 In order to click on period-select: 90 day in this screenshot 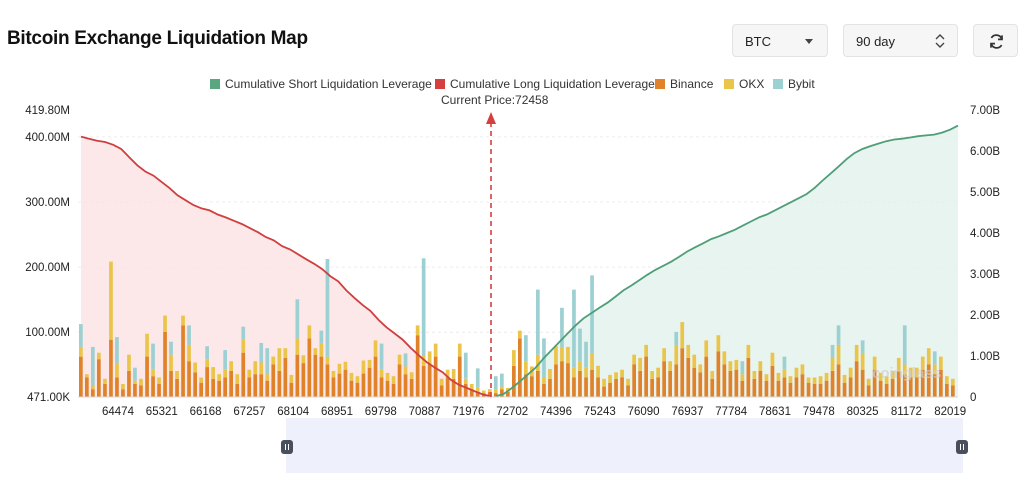, I will do `click(900, 40)`.